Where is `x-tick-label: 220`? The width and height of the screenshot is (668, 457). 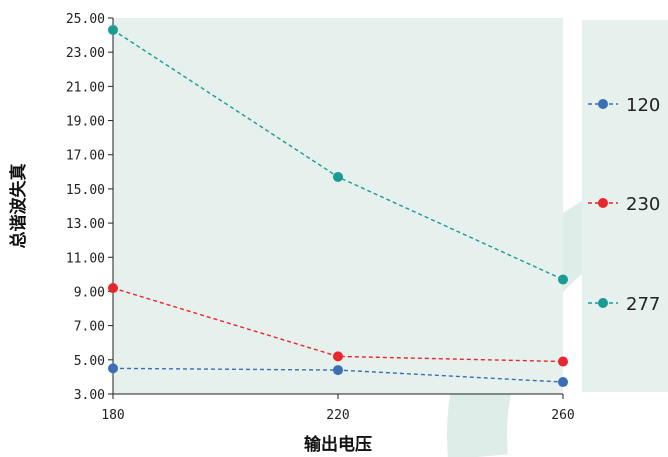 x-tick-label: 220 is located at coordinates (337, 415).